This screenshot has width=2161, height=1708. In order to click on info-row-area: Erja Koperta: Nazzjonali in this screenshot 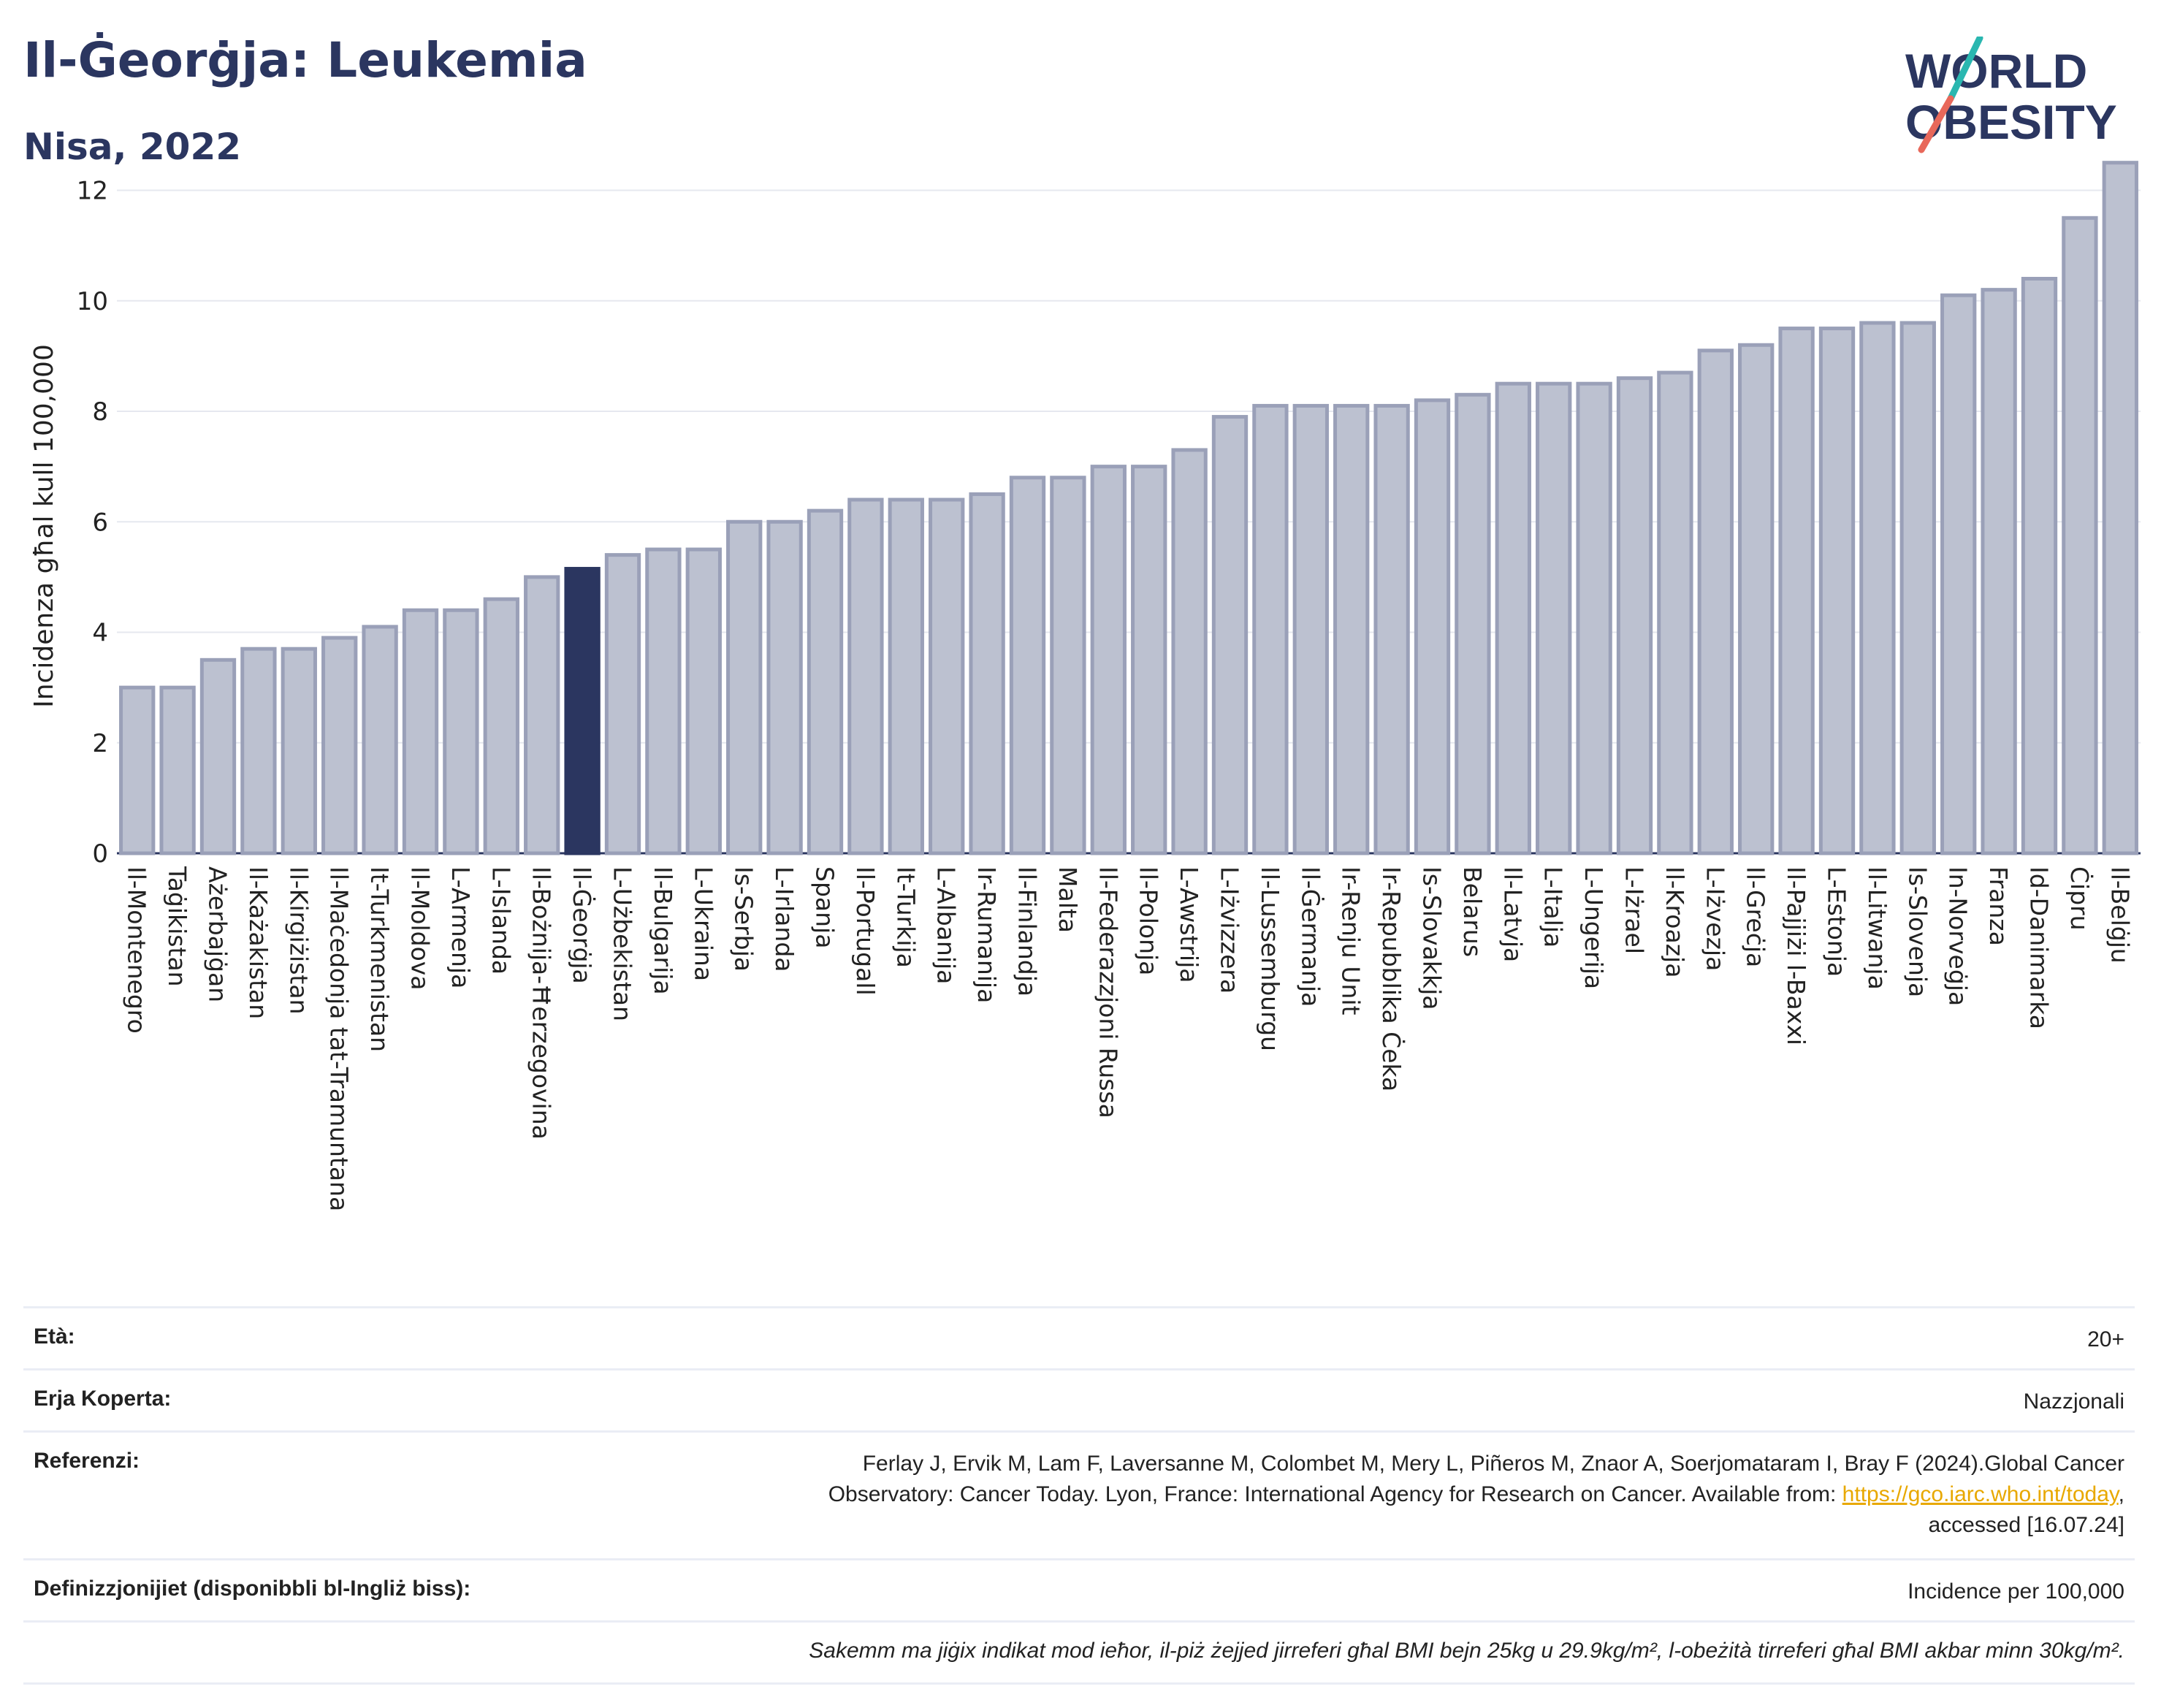, I will do `click(1079, 1399)`.